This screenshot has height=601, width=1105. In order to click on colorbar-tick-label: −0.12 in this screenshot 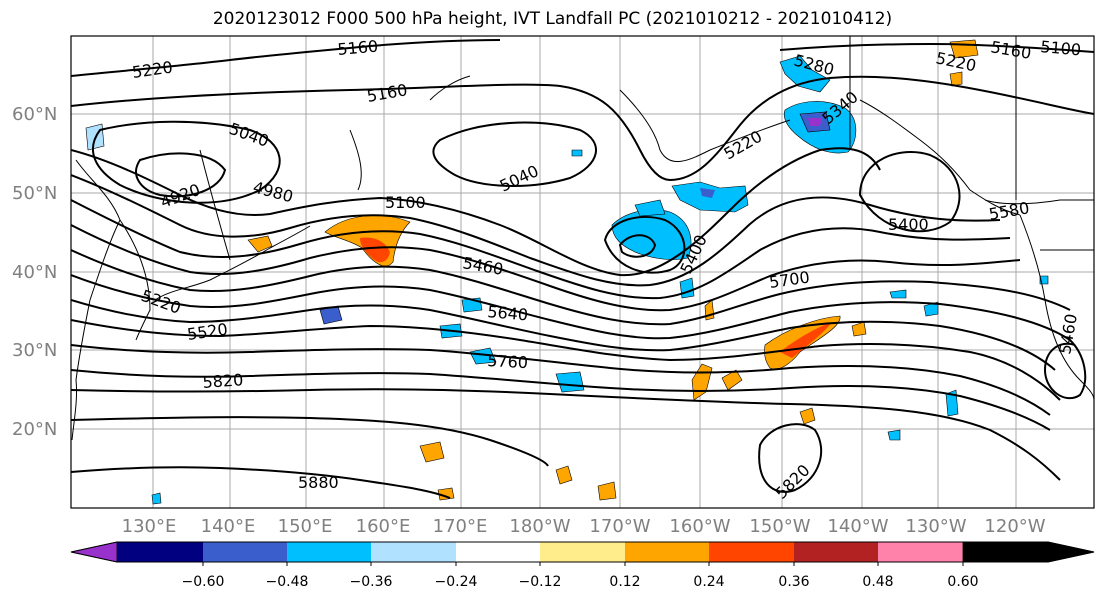, I will do `click(540, 582)`.